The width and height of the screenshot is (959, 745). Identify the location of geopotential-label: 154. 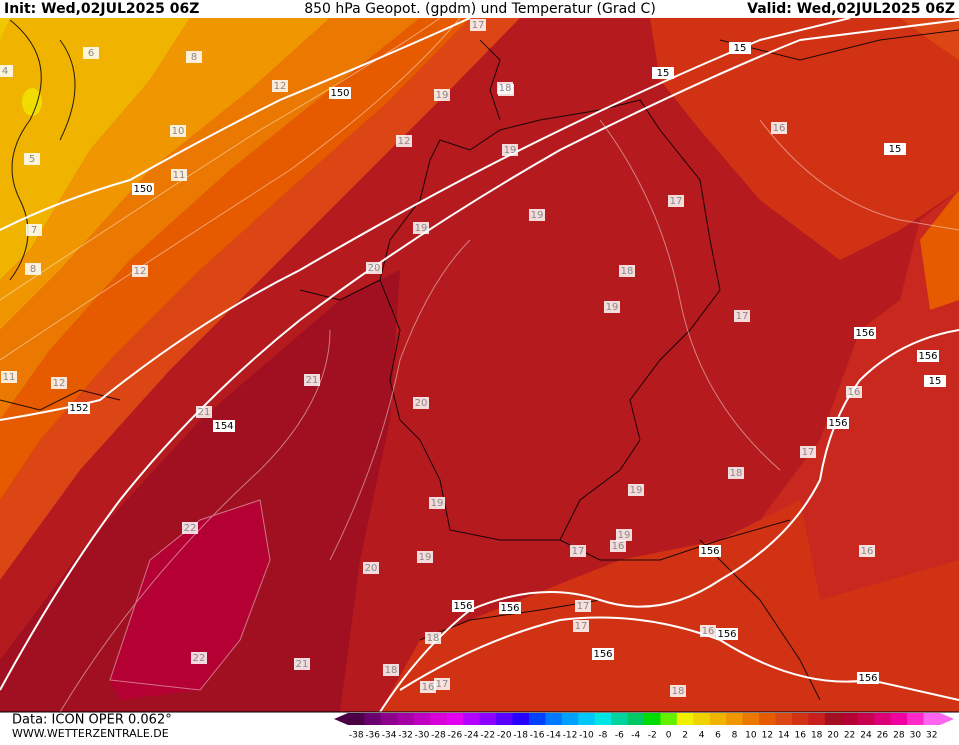
(223, 426).